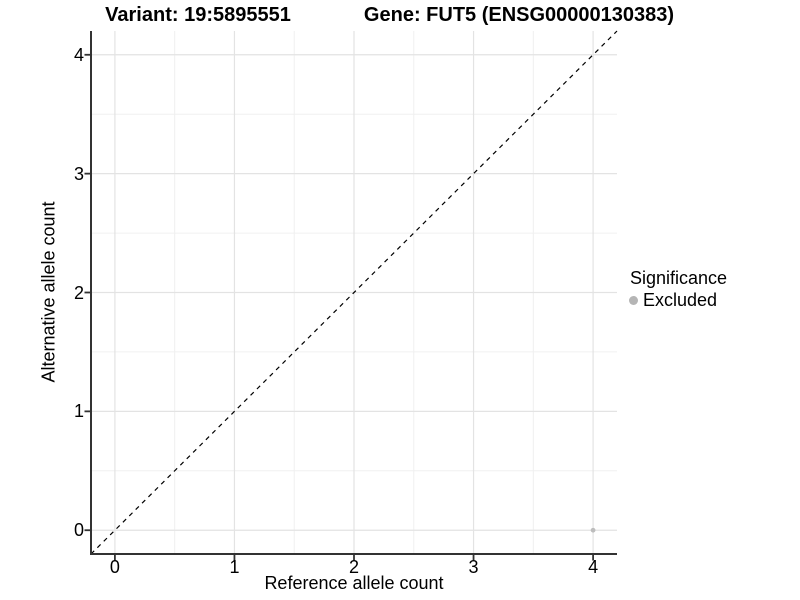 The height and width of the screenshot is (600, 800). What do you see at coordinates (593, 530) in the screenshot?
I see `data-point` at bounding box center [593, 530].